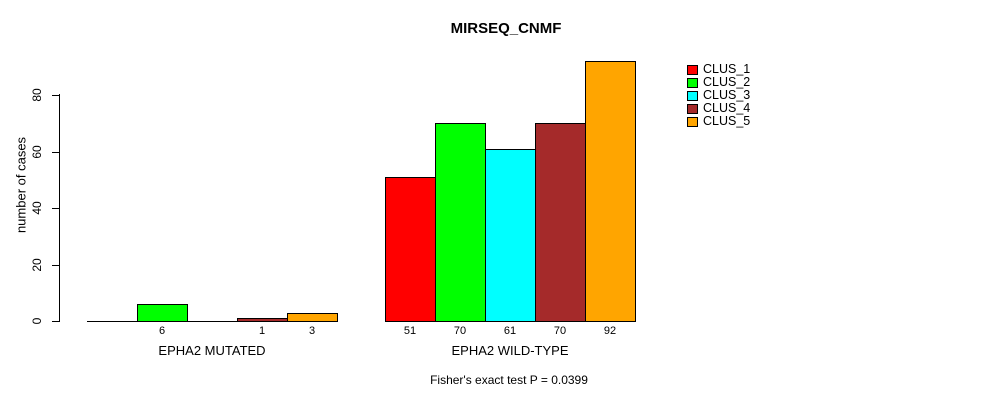  Describe the element at coordinates (410, 331) in the screenshot. I see `bar-value-label: 51` at that location.